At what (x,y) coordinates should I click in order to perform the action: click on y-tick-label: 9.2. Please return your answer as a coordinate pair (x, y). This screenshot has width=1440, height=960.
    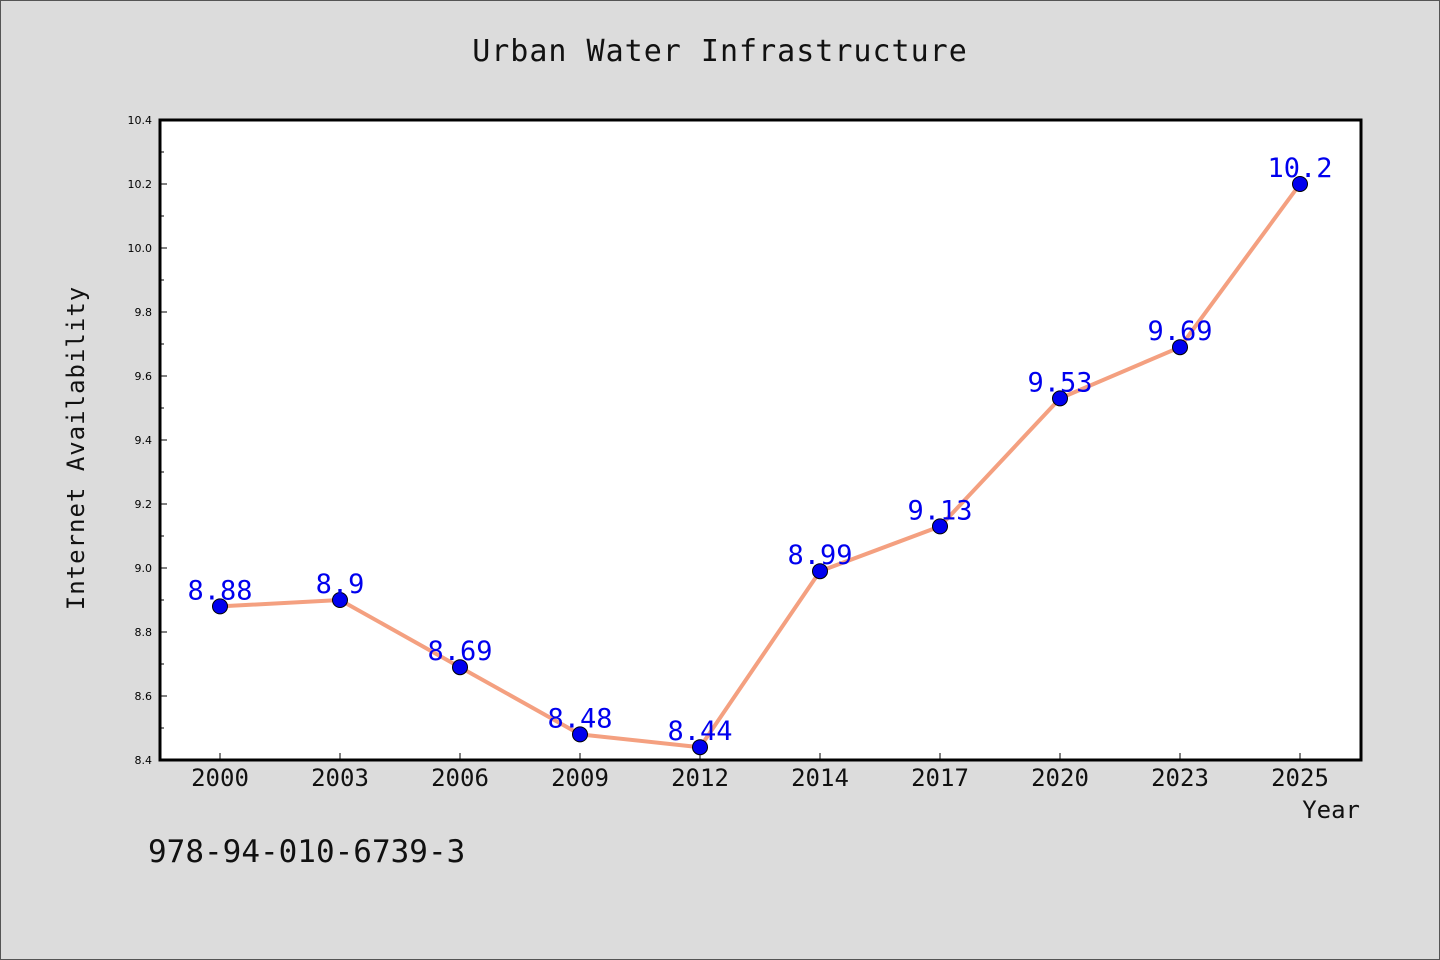
    Looking at the image, I should click on (144, 504).